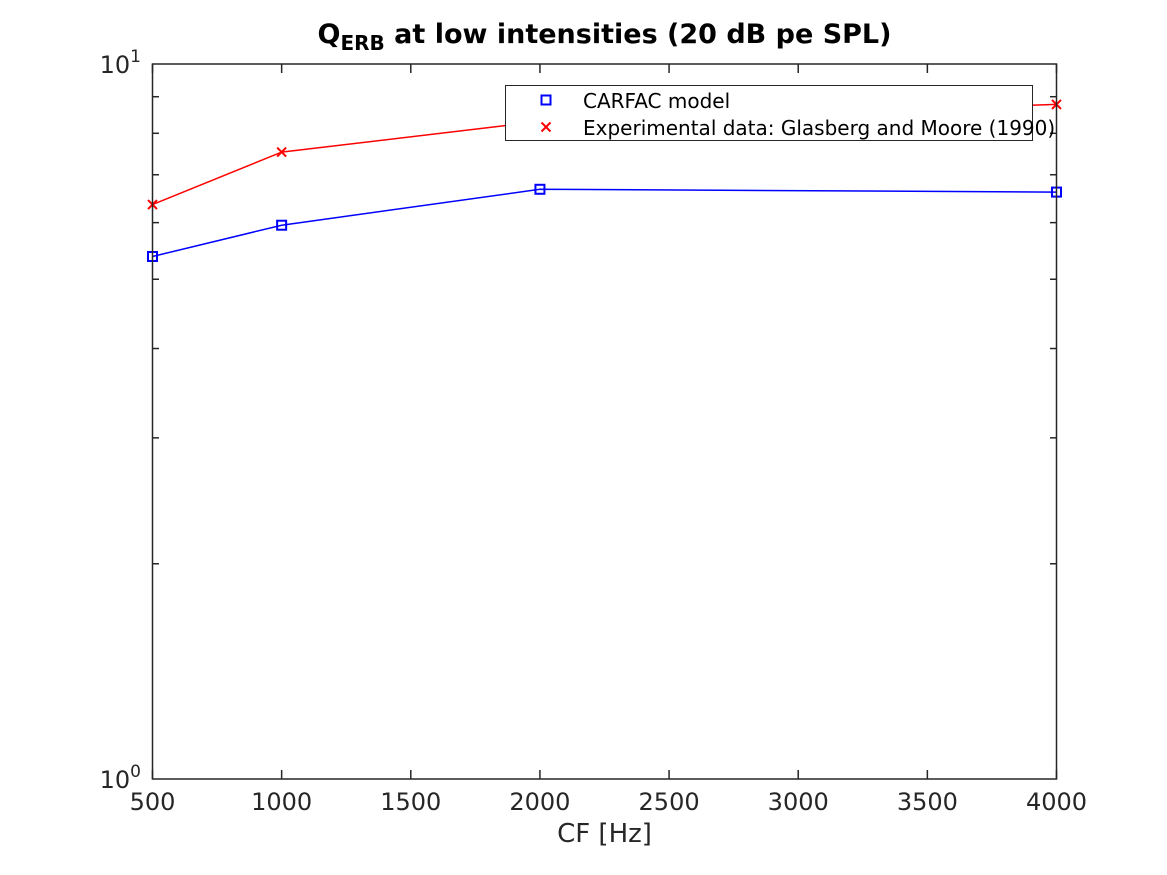  What do you see at coordinates (120, 63) in the screenshot?
I see `y-tick-label: 10¹` at bounding box center [120, 63].